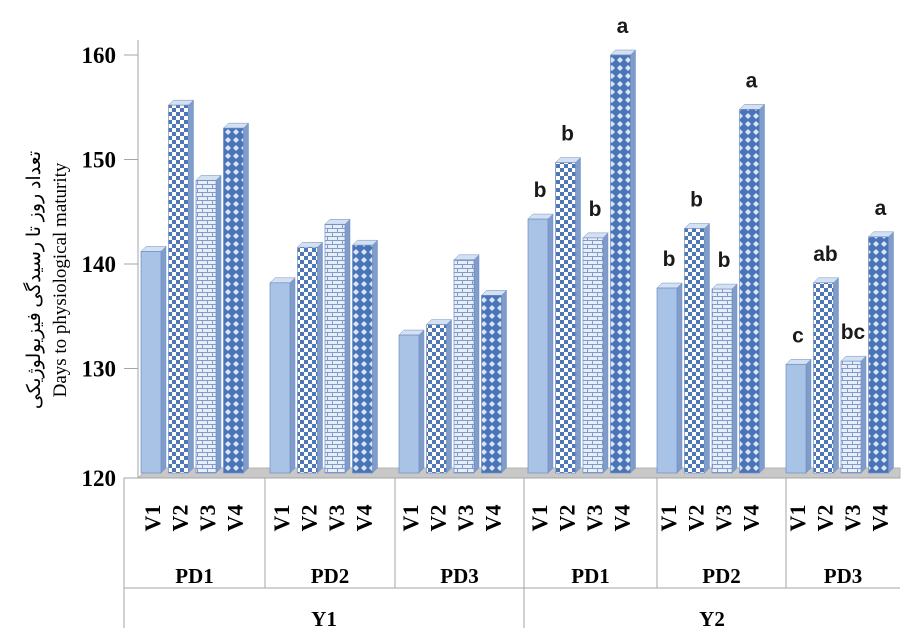 This screenshot has height=628, width=901. Describe the element at coordinates (712, 617) in the screenshot. I see `year-label: Y2` at that location.